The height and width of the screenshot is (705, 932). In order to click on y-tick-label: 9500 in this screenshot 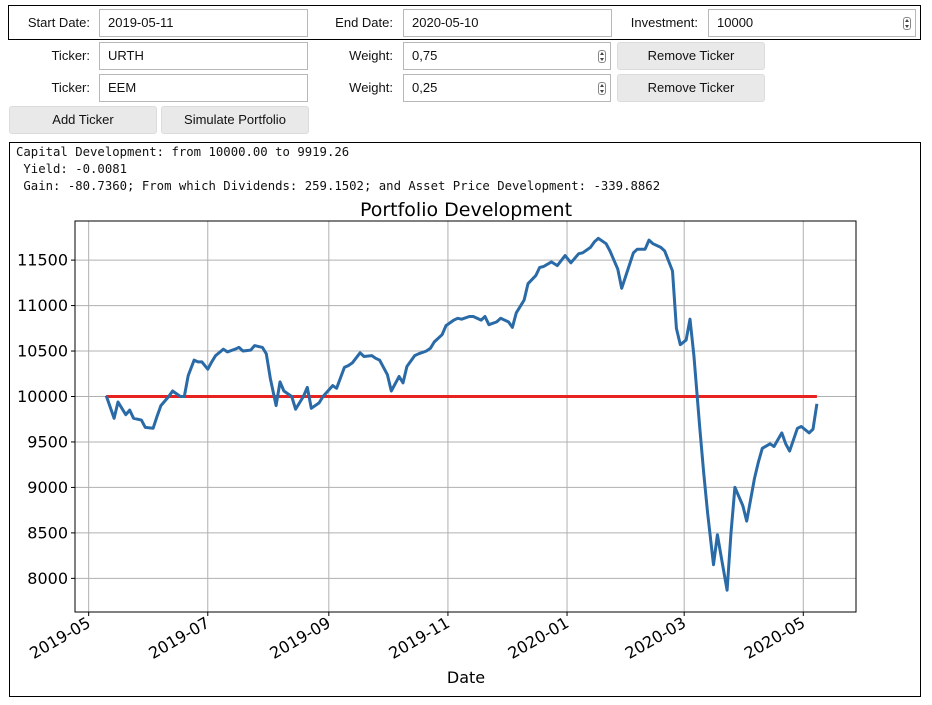, I will do `click(47, 441)`.